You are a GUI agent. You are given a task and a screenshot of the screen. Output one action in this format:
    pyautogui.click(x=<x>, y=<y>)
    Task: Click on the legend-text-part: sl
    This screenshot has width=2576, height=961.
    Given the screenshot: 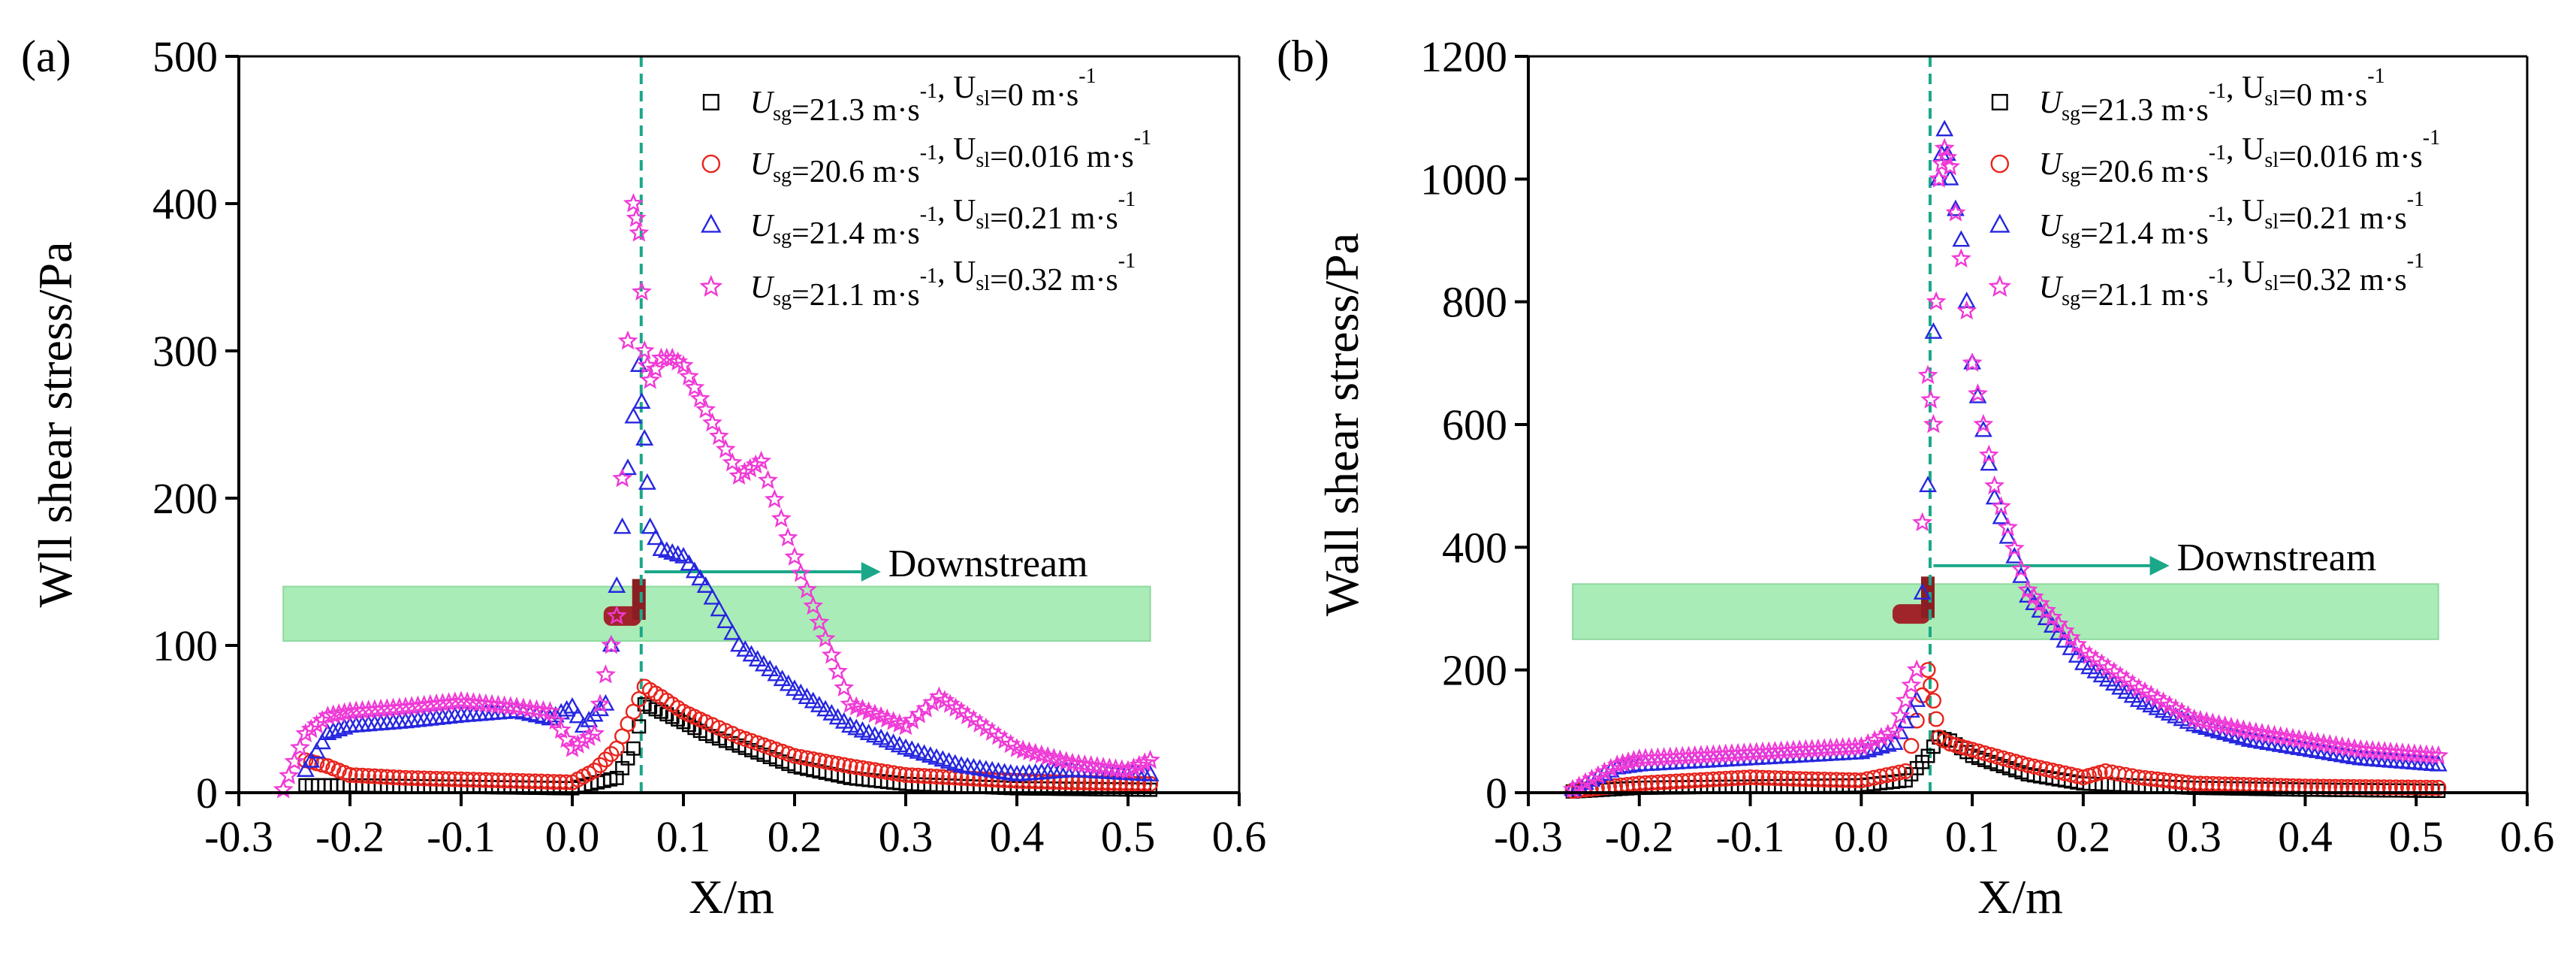 What is the action you would take?
    pyautogui.click(x=2271, y=222)
    